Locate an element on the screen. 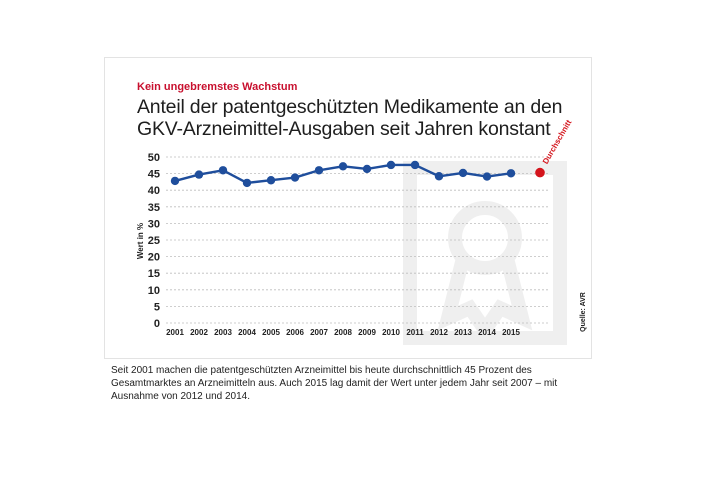 This screenshot has width=710, height=501. y-tick-label: 0 is located at coordinates (157, 324).